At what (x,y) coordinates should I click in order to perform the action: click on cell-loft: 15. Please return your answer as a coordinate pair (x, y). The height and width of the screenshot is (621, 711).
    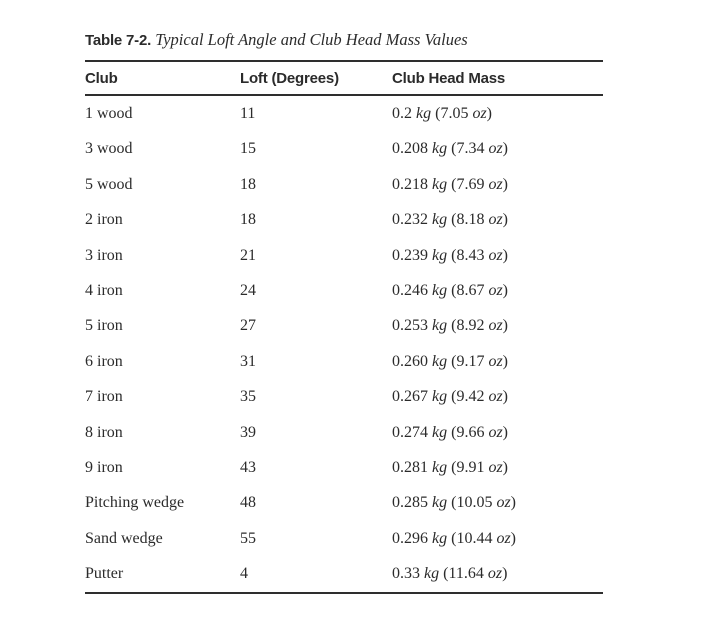
    Looking at the image, I should click on (248, 149).